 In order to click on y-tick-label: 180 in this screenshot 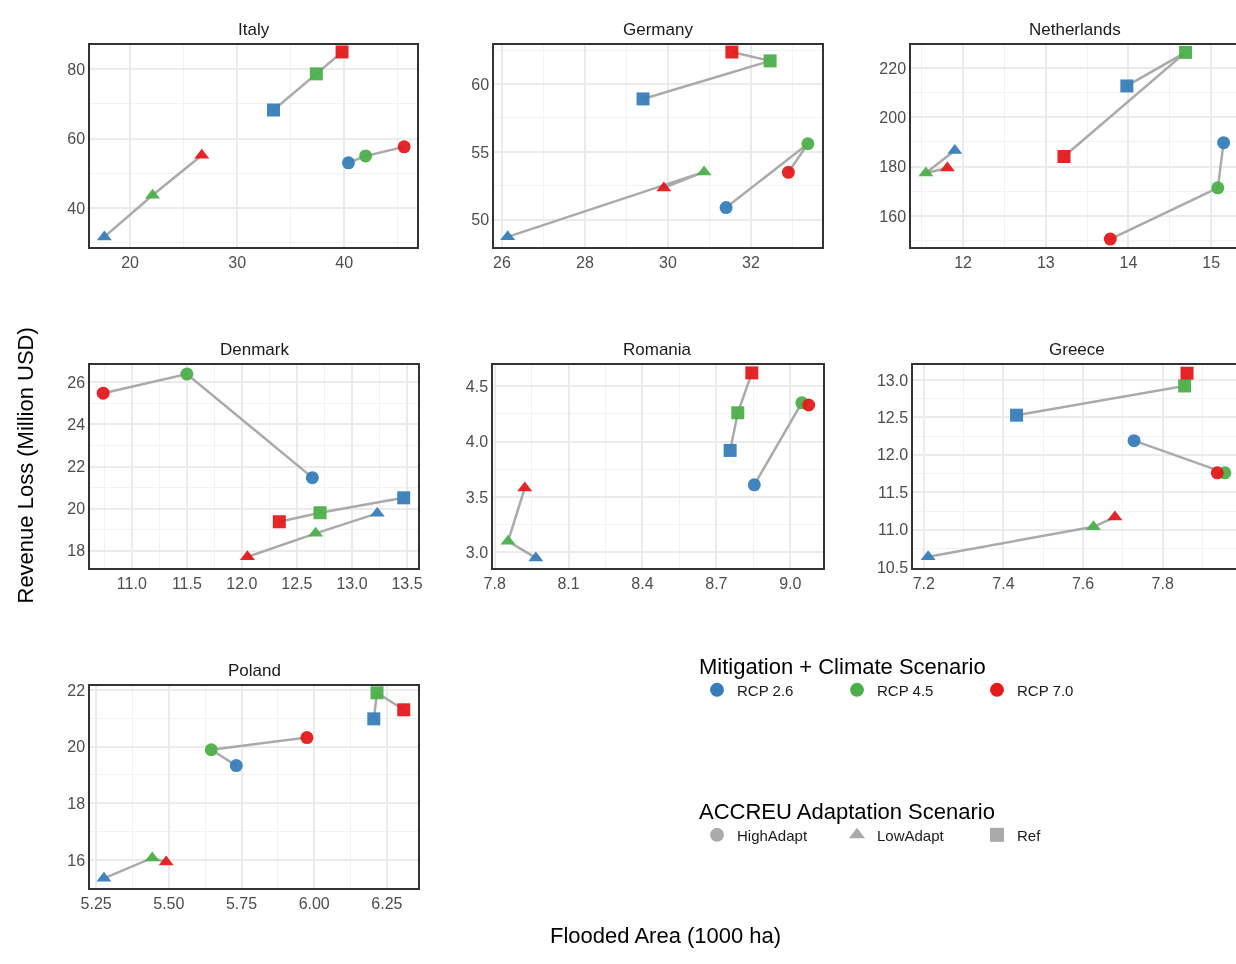, I will do `click(893, 167)`.